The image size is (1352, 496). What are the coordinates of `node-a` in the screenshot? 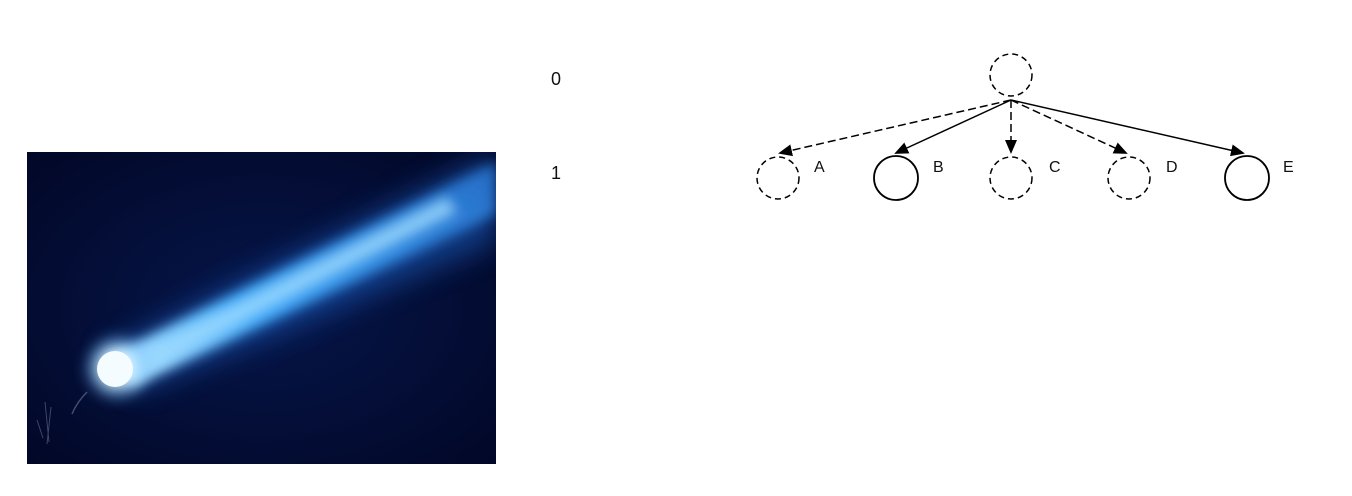 It's located at (778, 178).